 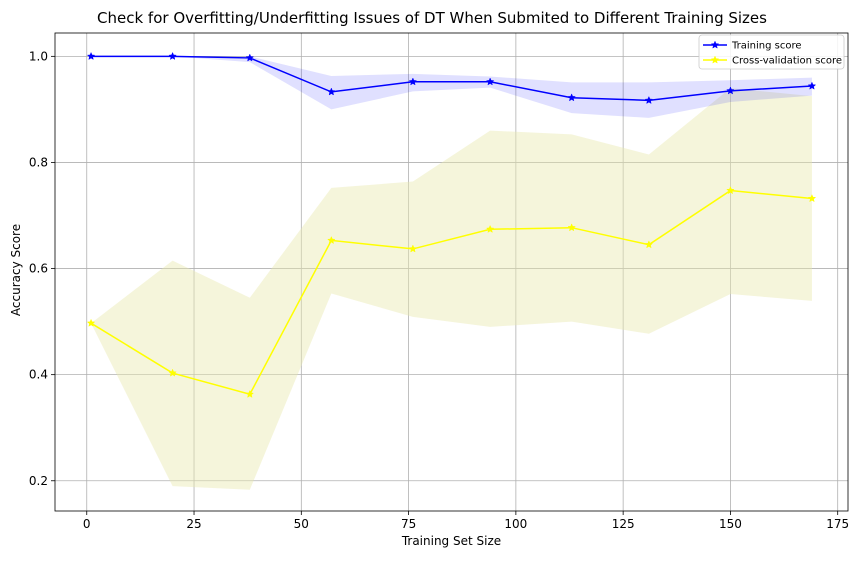 What do you see at coordinates (837, 524) in the screenshot?
I see `x-tick-label: 175` at bounding box center [837, 524].